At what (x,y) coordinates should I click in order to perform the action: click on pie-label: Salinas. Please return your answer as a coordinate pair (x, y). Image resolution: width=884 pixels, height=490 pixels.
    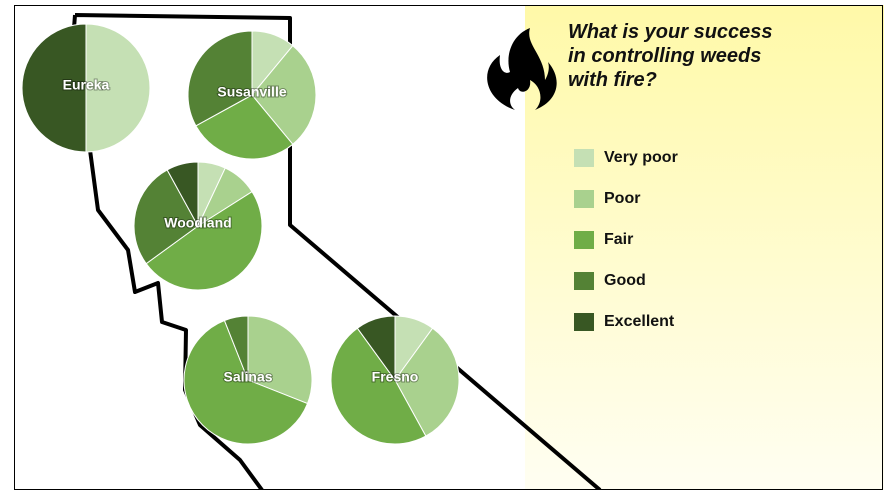
    Looking at the image, I should click on (247, 377).